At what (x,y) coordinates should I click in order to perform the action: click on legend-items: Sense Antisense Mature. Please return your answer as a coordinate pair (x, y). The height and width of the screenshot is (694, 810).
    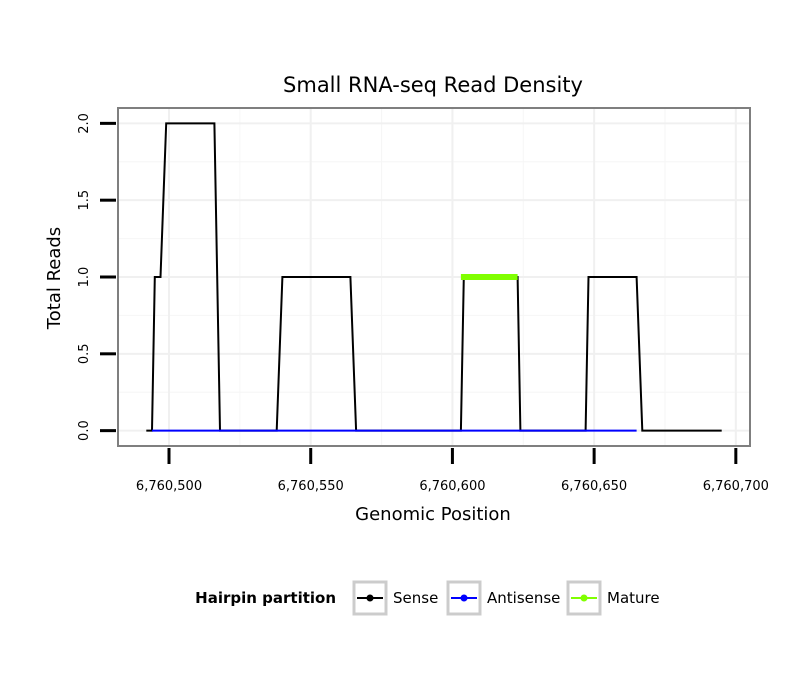
    Looking at the image, I should click on (506, 598).